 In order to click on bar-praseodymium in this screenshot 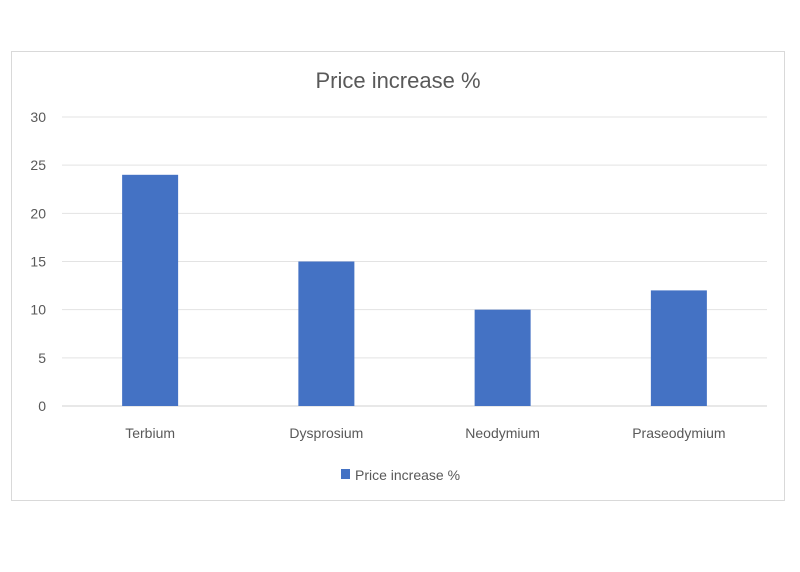, I will do `click(678, 348)`.